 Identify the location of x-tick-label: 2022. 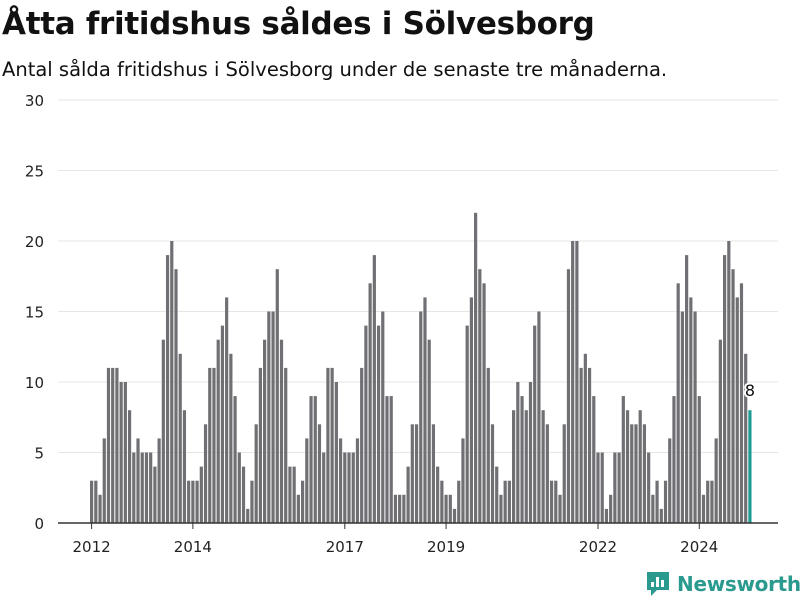
(598, 547).